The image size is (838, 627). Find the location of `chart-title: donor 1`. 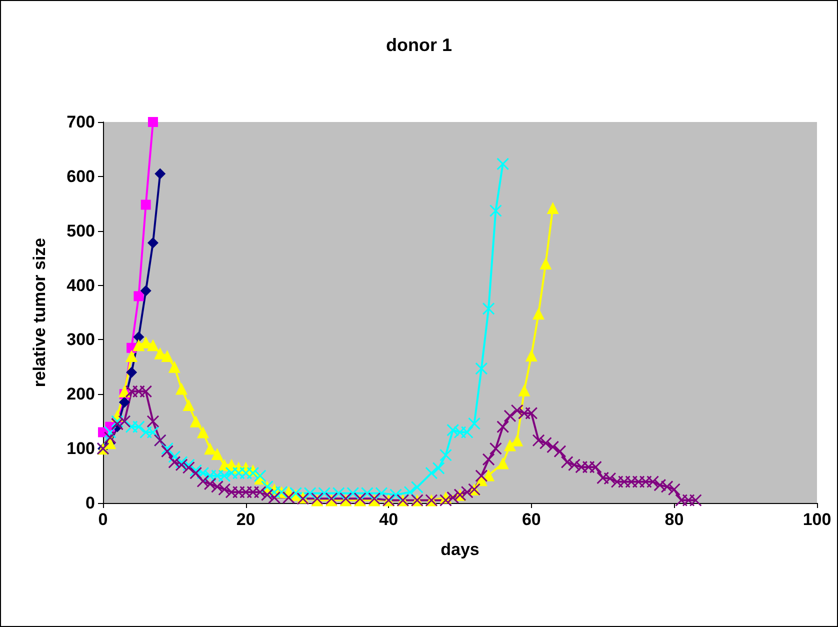

chart-title: donor 1 is located at coordinates (419, 45).